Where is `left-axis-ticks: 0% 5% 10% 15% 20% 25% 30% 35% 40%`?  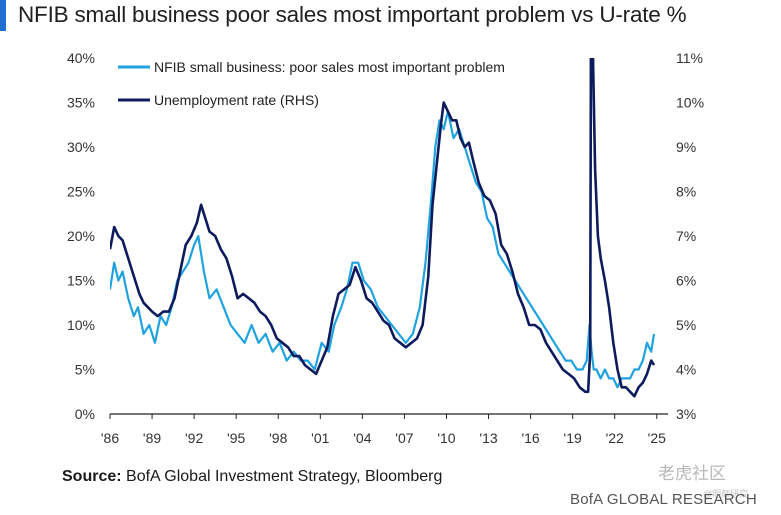 left-axis-ticks: 0% 5% 10% 15% 20% 25% 30% 35% 40% is located at coordinates (81, 236).